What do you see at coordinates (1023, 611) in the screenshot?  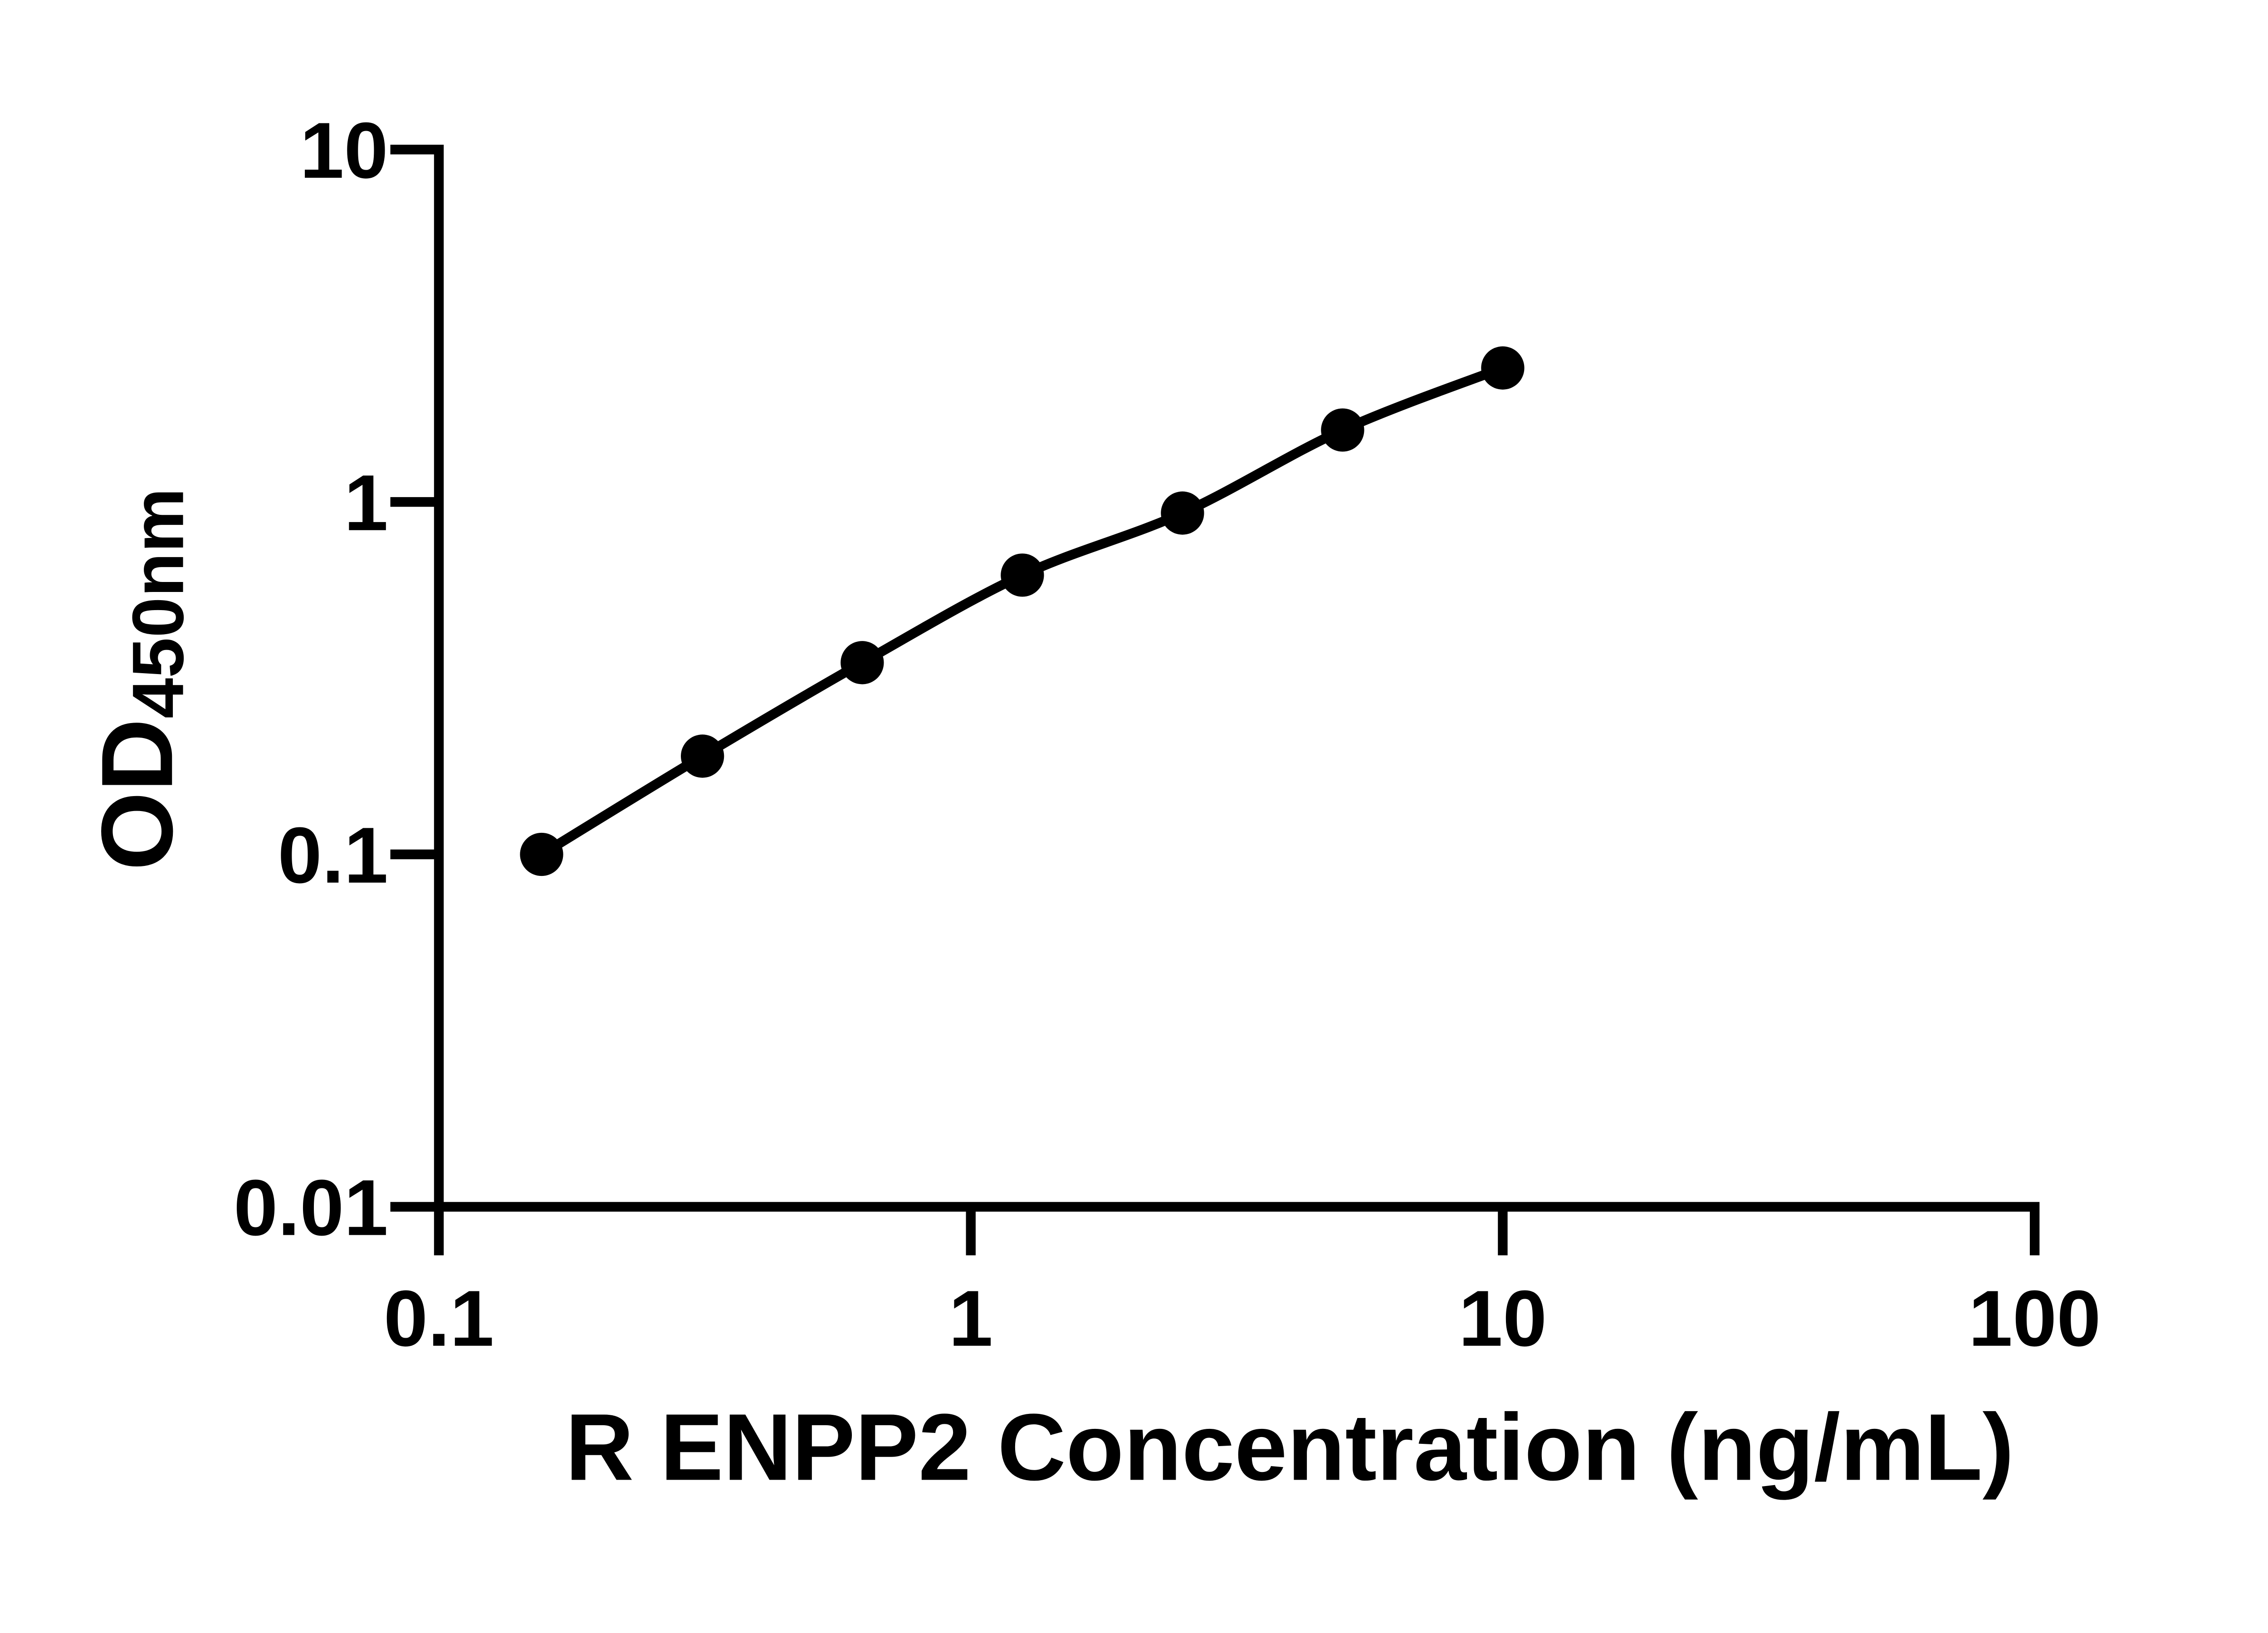 I see `data-series` at bounding box center [1023, 611].